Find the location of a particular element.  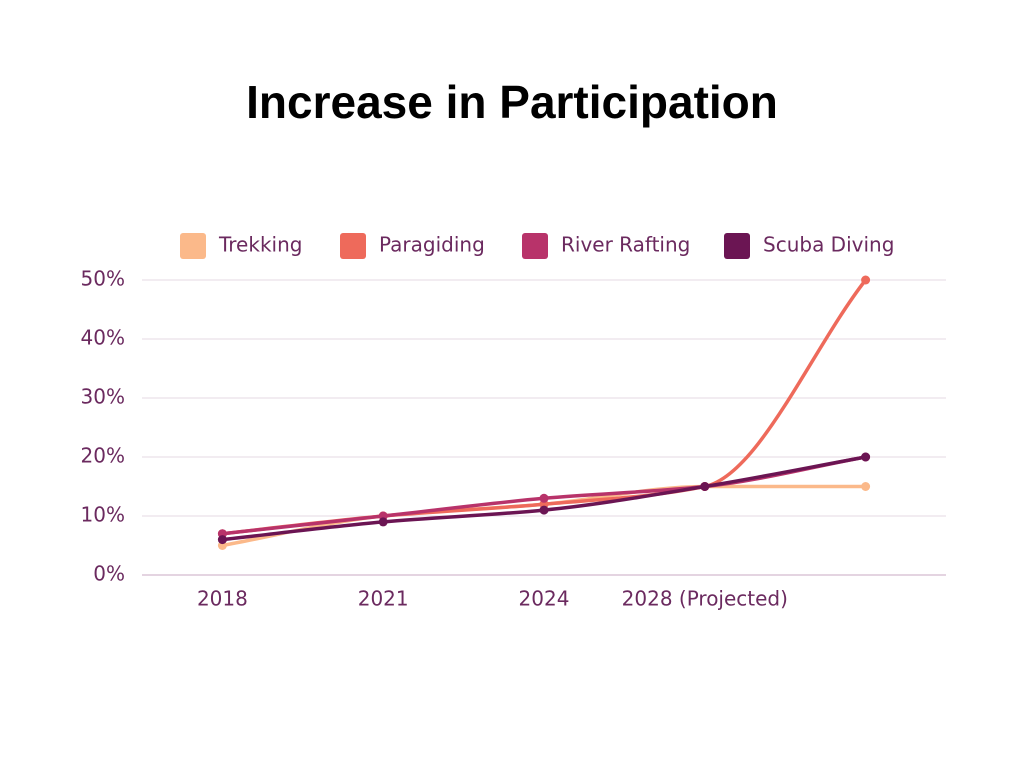

legend-label: Scuba Diving is located at coordinates (828, 245).